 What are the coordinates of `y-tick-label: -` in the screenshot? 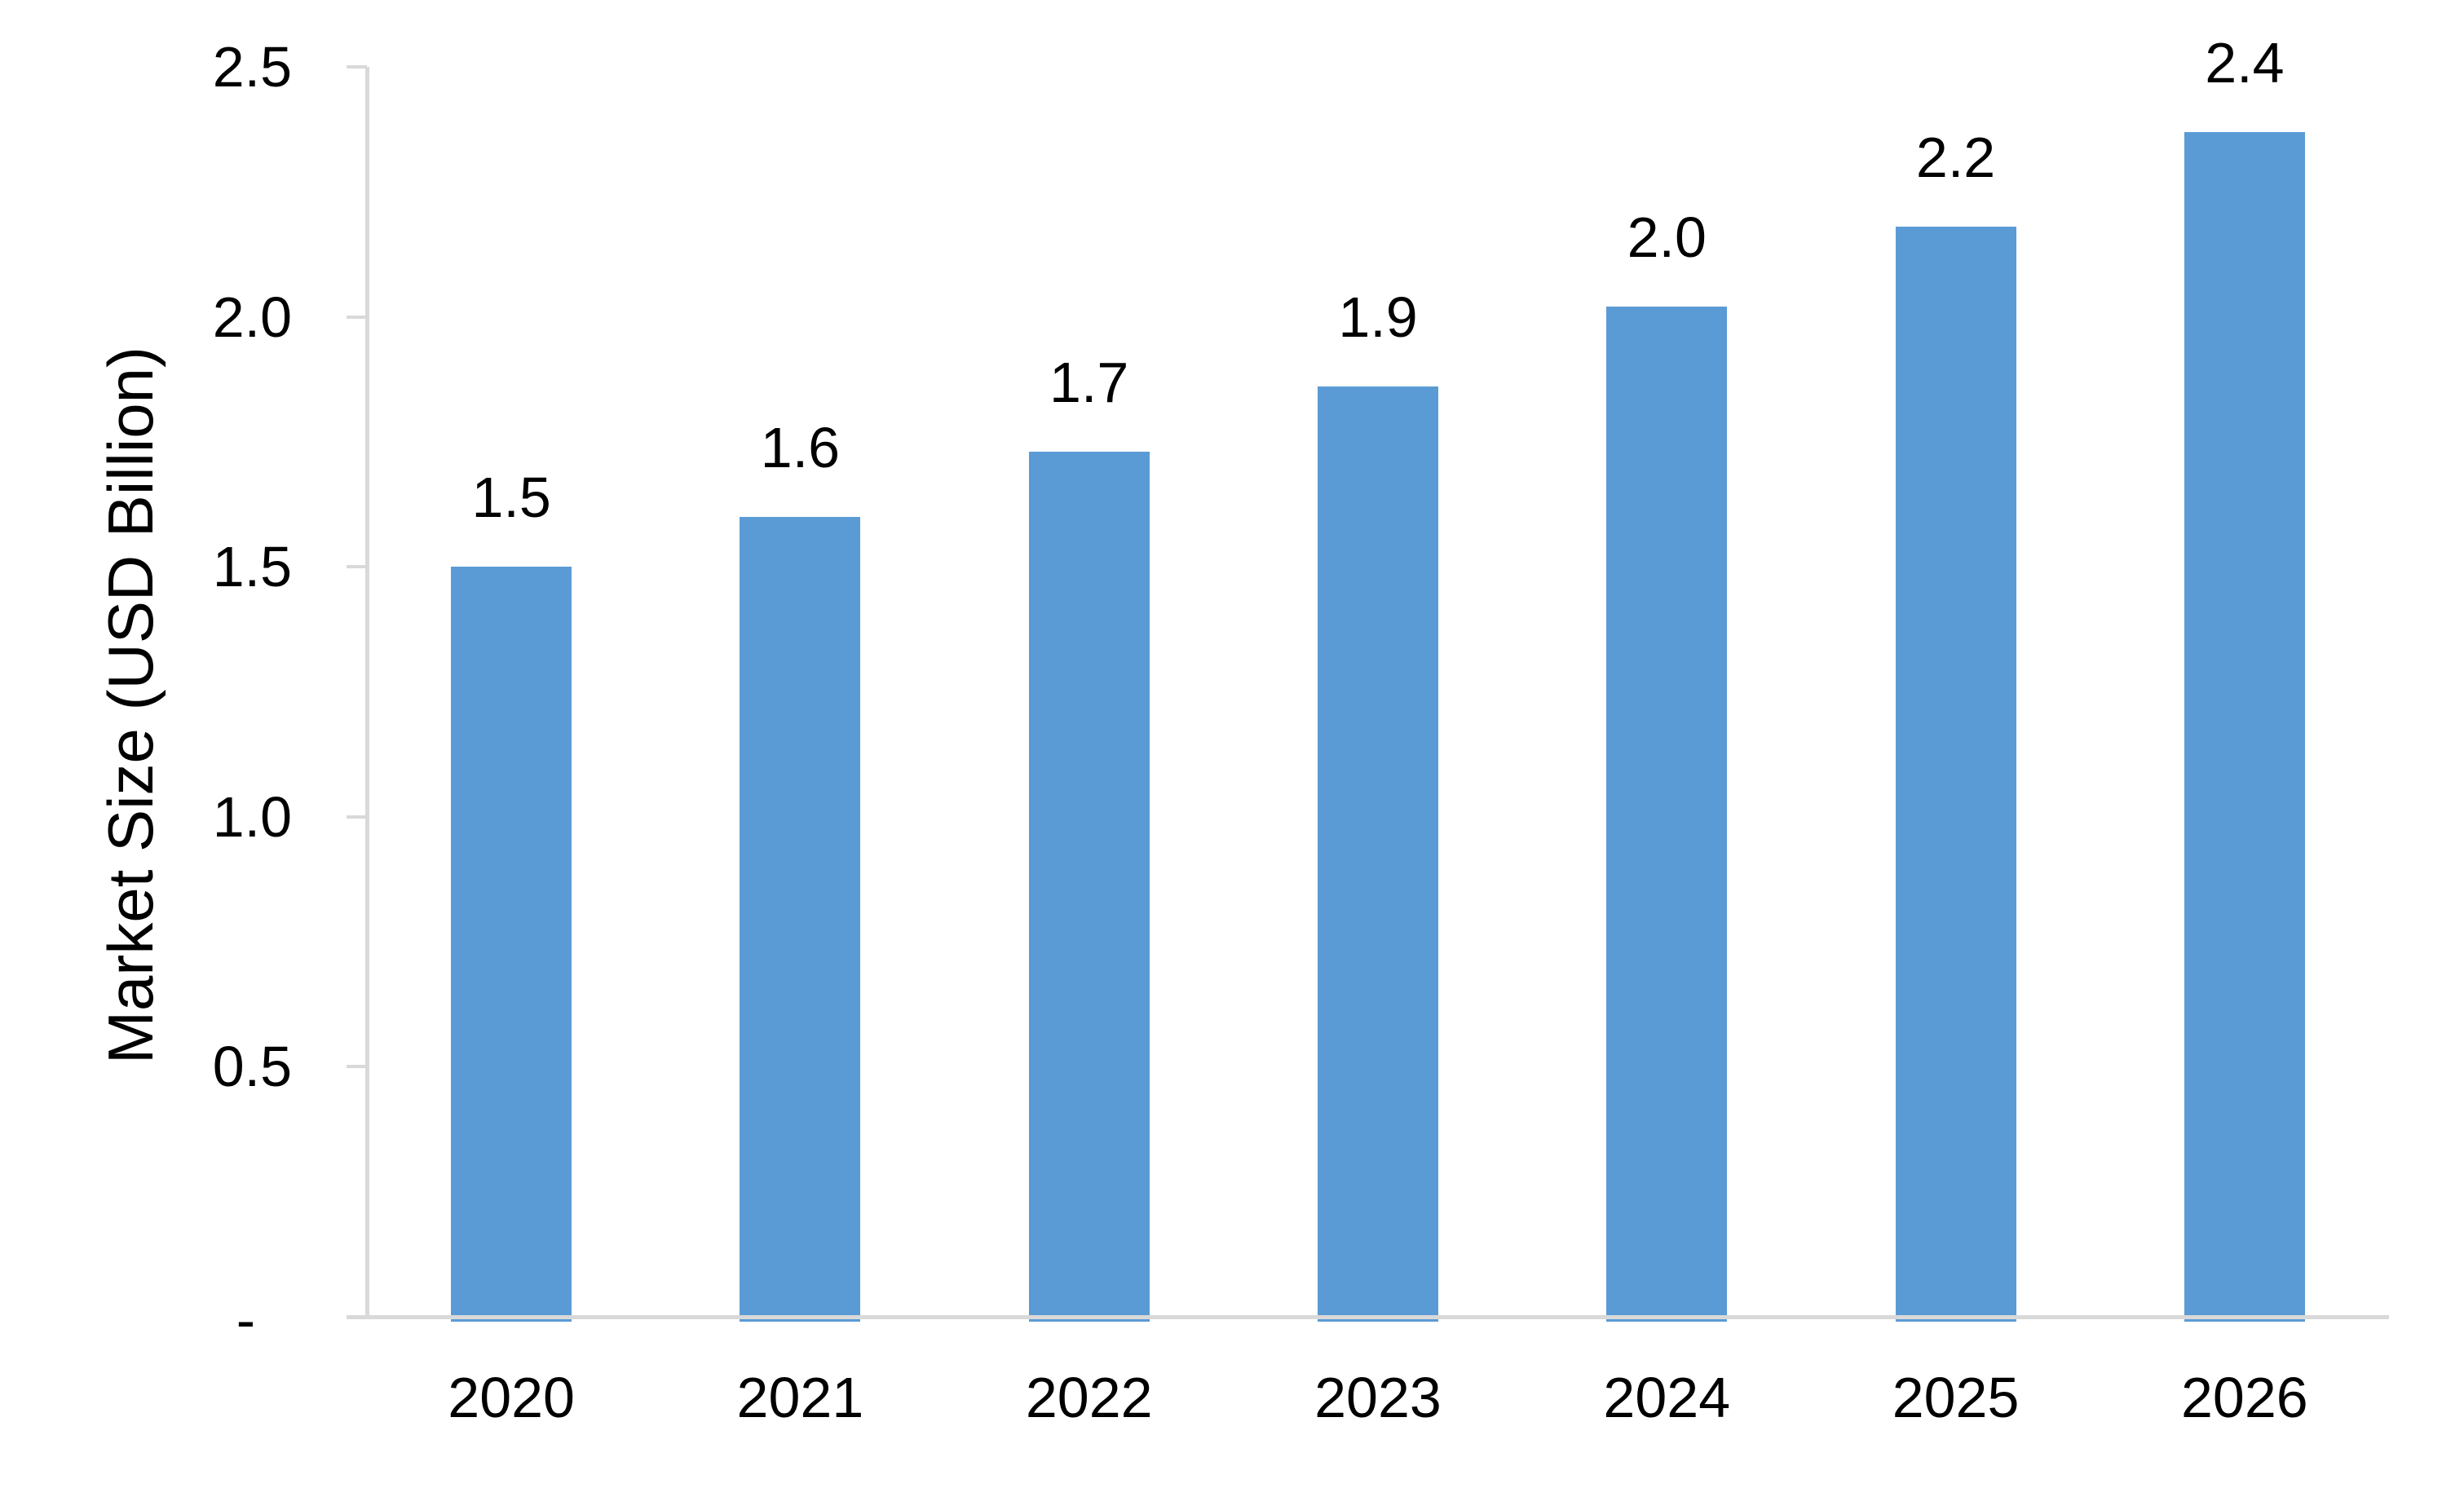 It's located at (245, 1320).